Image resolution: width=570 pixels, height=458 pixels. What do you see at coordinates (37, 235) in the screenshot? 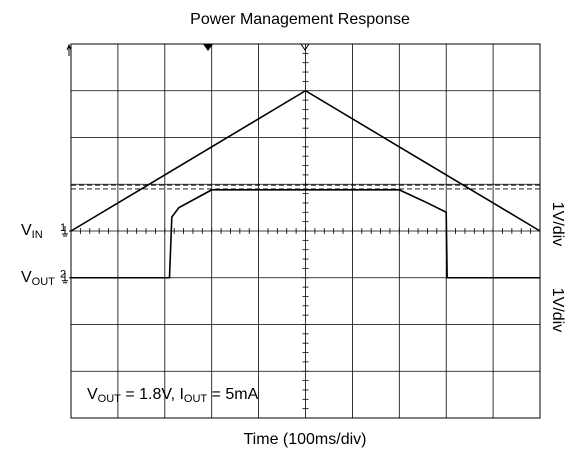
I see `channel-label-sub: IN` at bounding box center [37, 235].